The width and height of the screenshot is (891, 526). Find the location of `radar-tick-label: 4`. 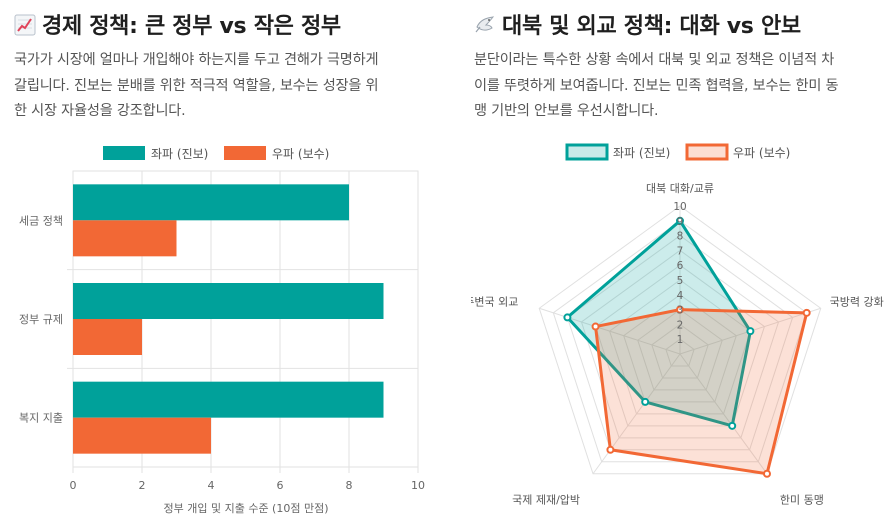

radar-tick-label: 4 is located at coordinates (680, 296).